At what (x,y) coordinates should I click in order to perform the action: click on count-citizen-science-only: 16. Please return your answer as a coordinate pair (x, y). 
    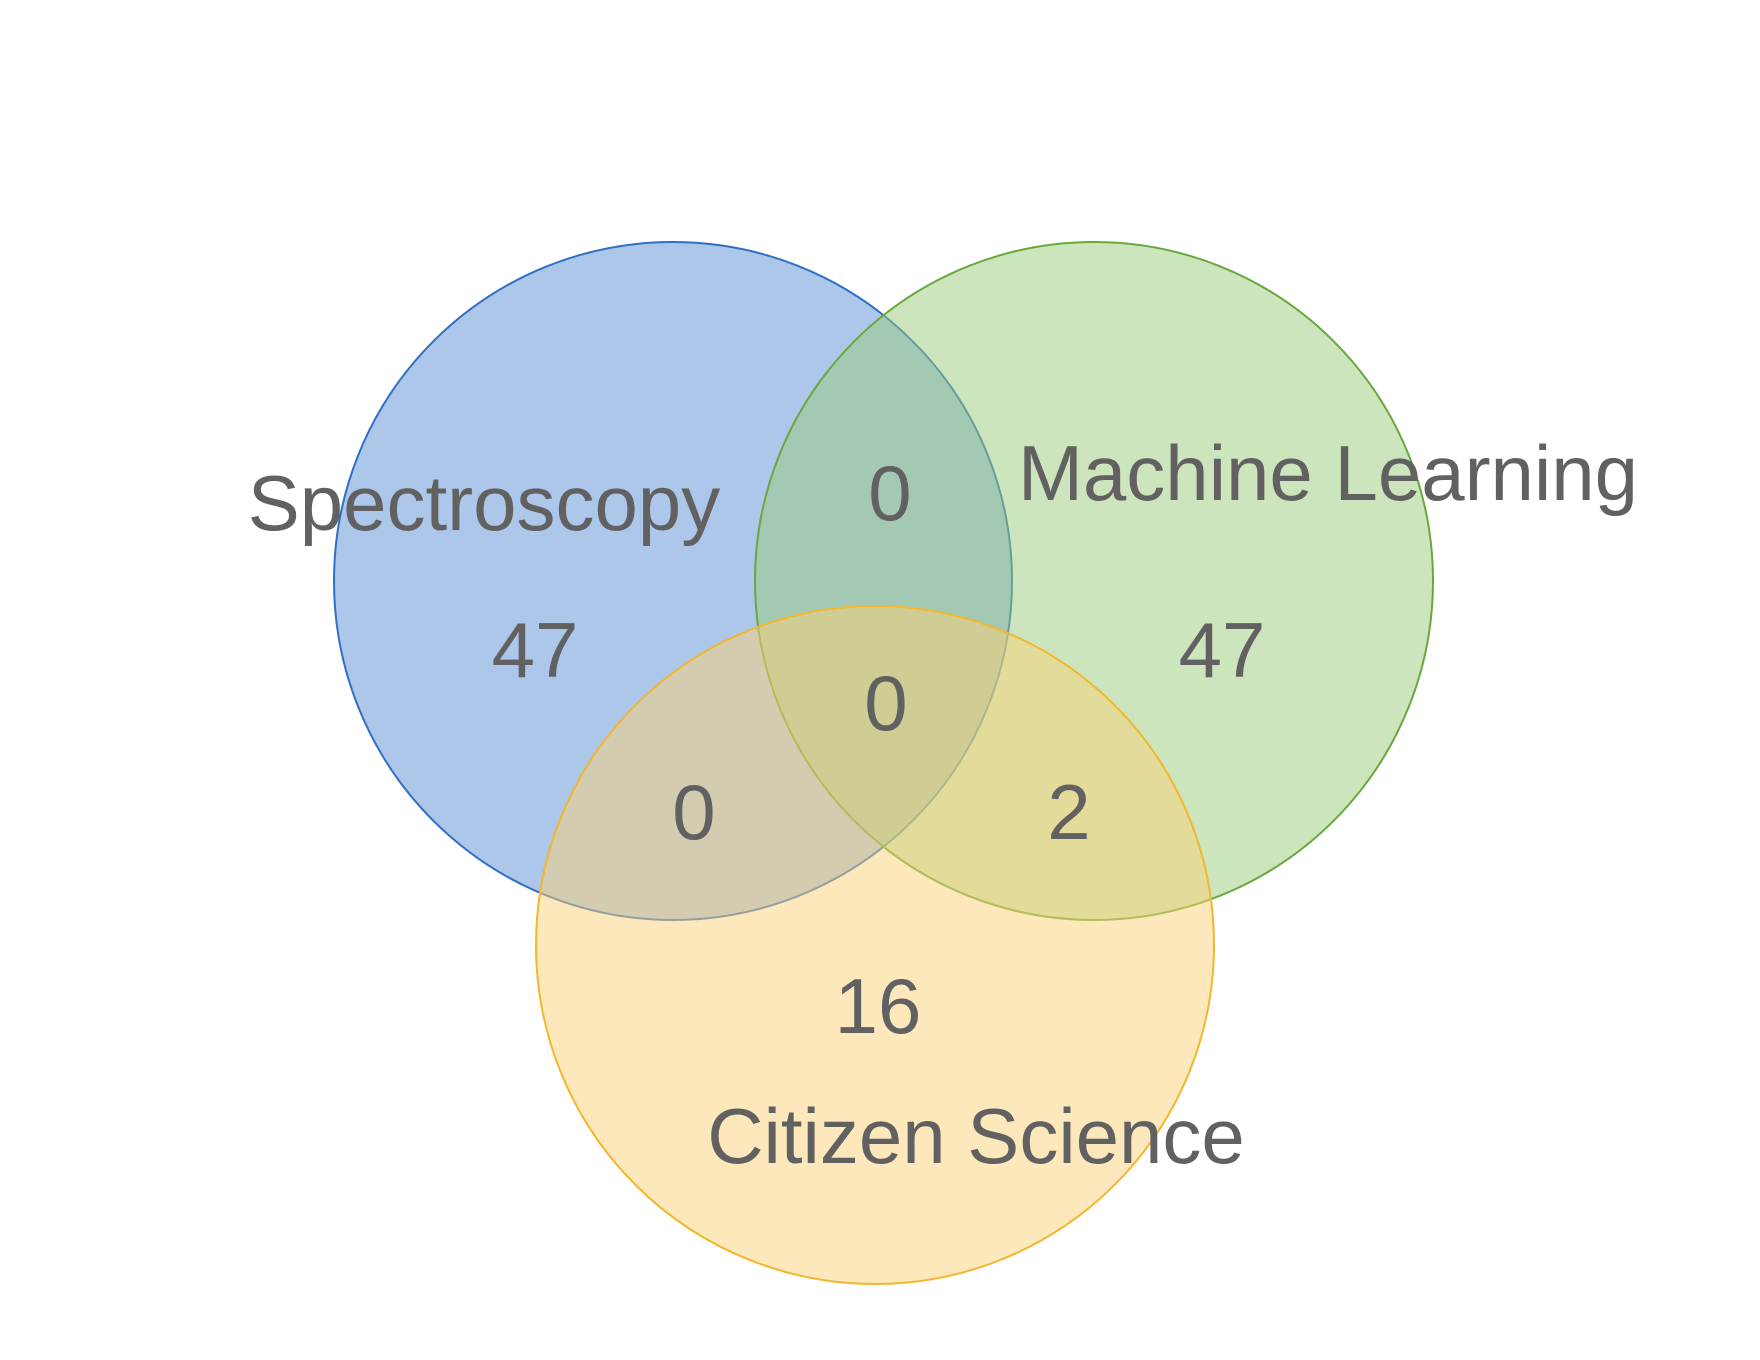
    Looking at the image, I should click on (878, 1006).